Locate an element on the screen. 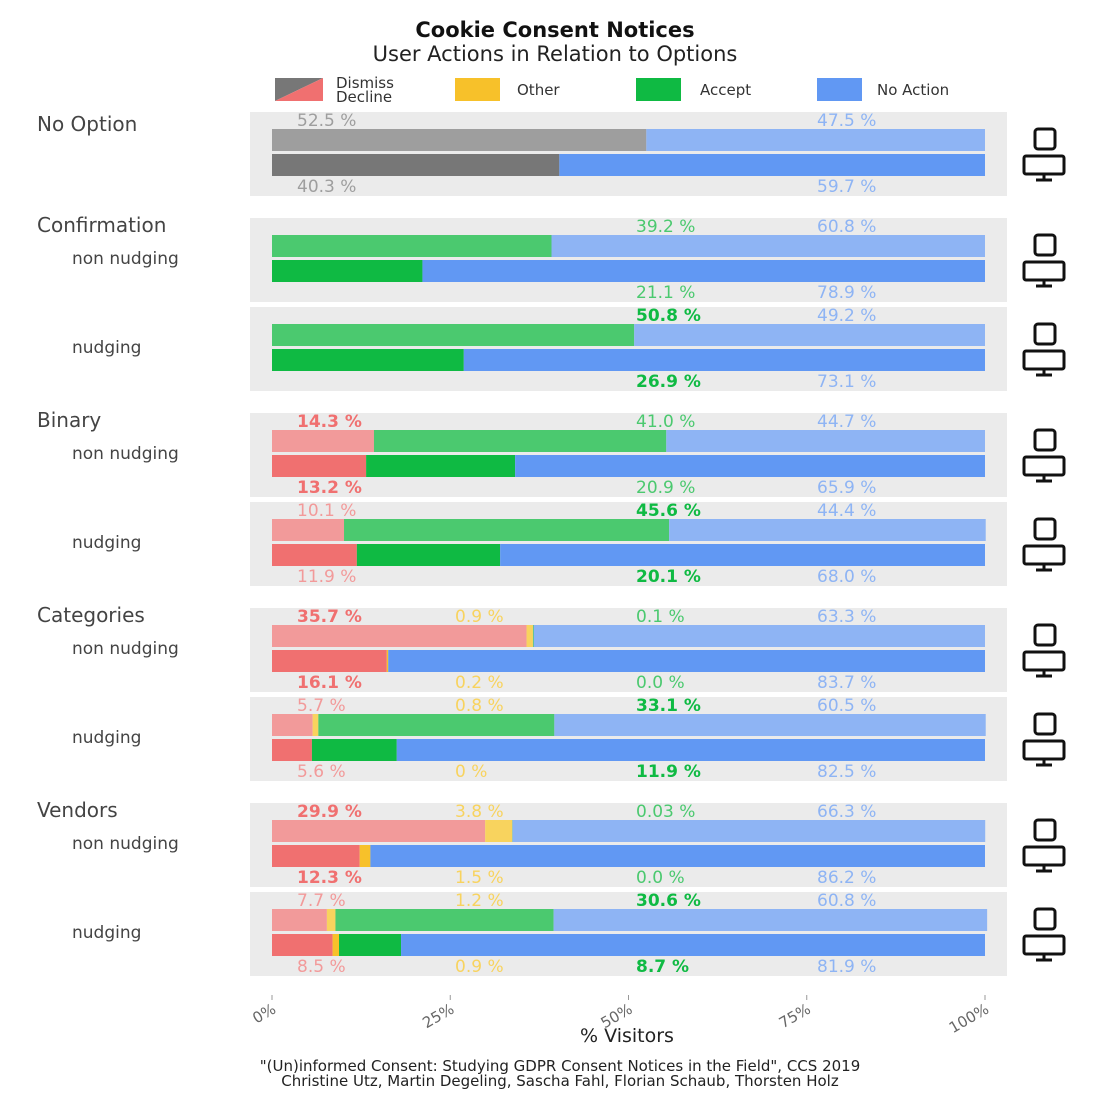 Image resolution: width=1100 pixels, height=1100 pixels. bar-2-0-mobile-accept-segment is located at coordinates (520, 441).